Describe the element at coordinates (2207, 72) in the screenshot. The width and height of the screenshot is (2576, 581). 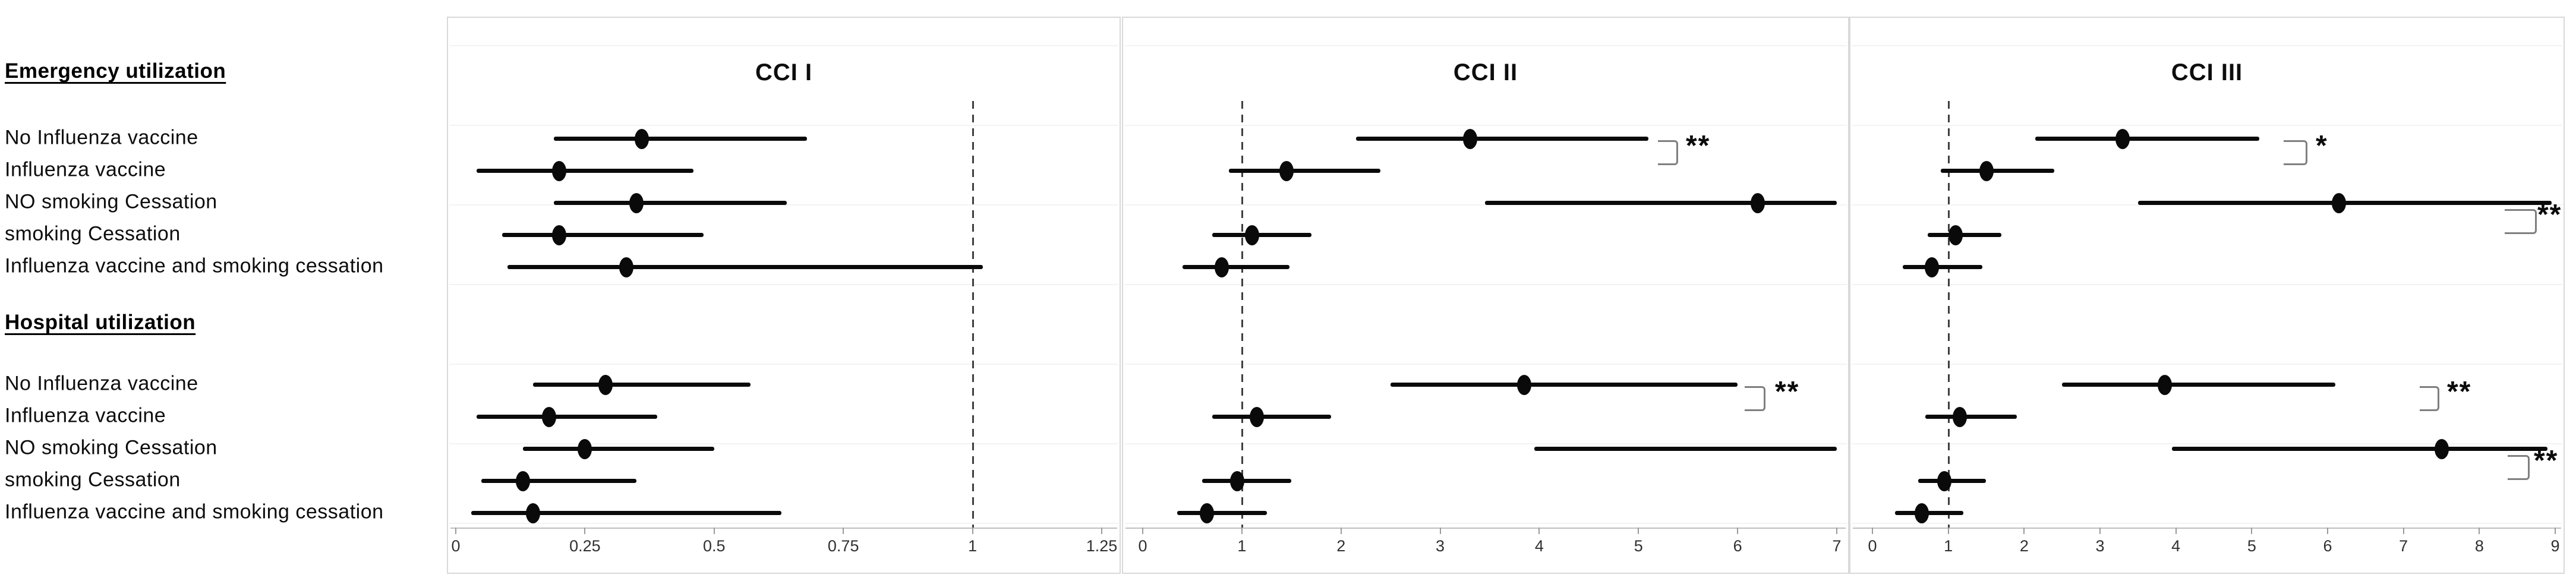
I see `panel-title: CCI III` at that location.